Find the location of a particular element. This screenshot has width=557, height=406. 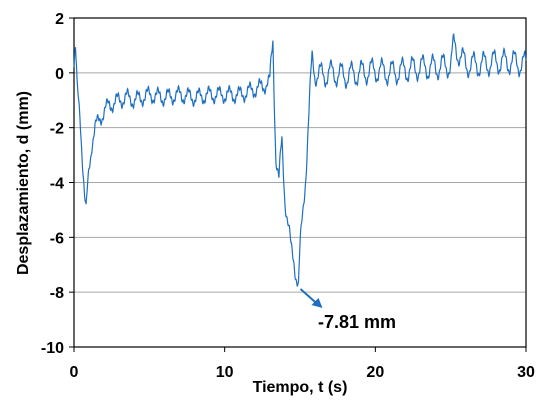

y-tick-label: -4 is located at coordinates (57, 184).